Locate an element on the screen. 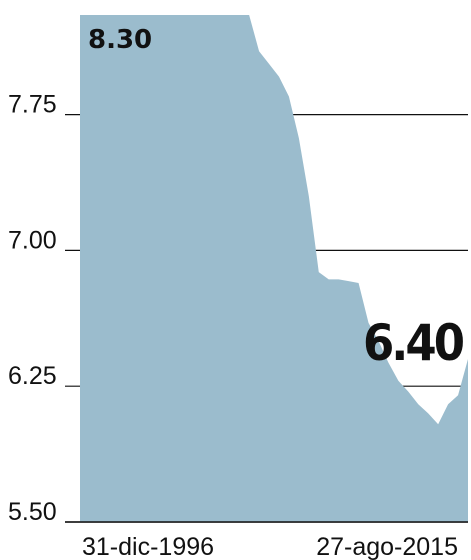 This screenshot has width=471, height=560. y-tick-label: 6.25 is located at coordinates (32, 376).